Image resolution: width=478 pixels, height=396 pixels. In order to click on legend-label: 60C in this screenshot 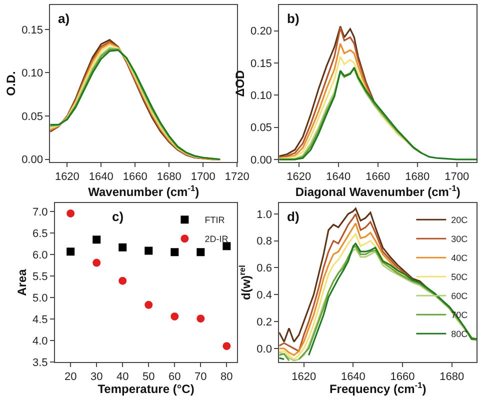, I will do `click(459, 296)`.